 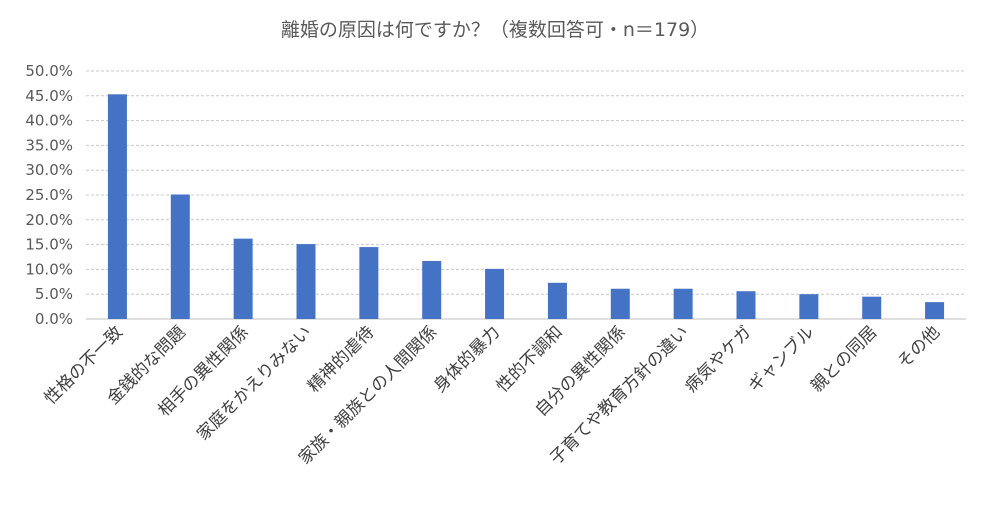 I want to click on y-tick-label: 20.0%, so click(x=49, y=220).